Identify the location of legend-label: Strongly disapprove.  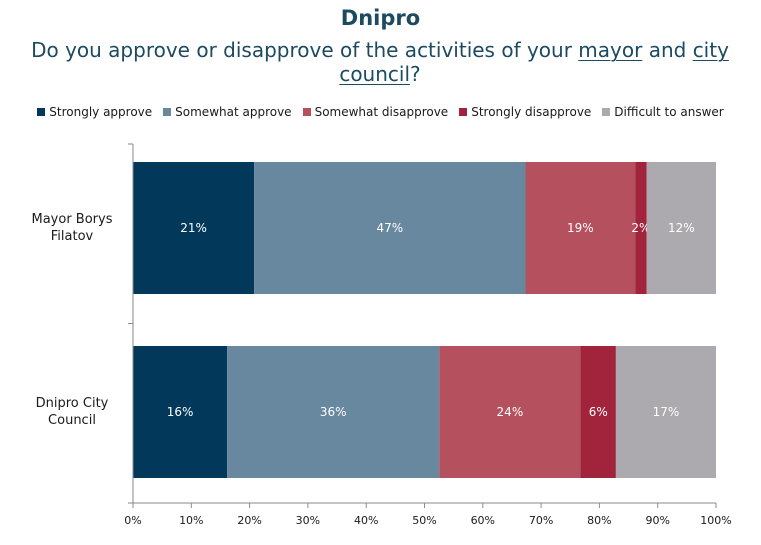
(531, 112).